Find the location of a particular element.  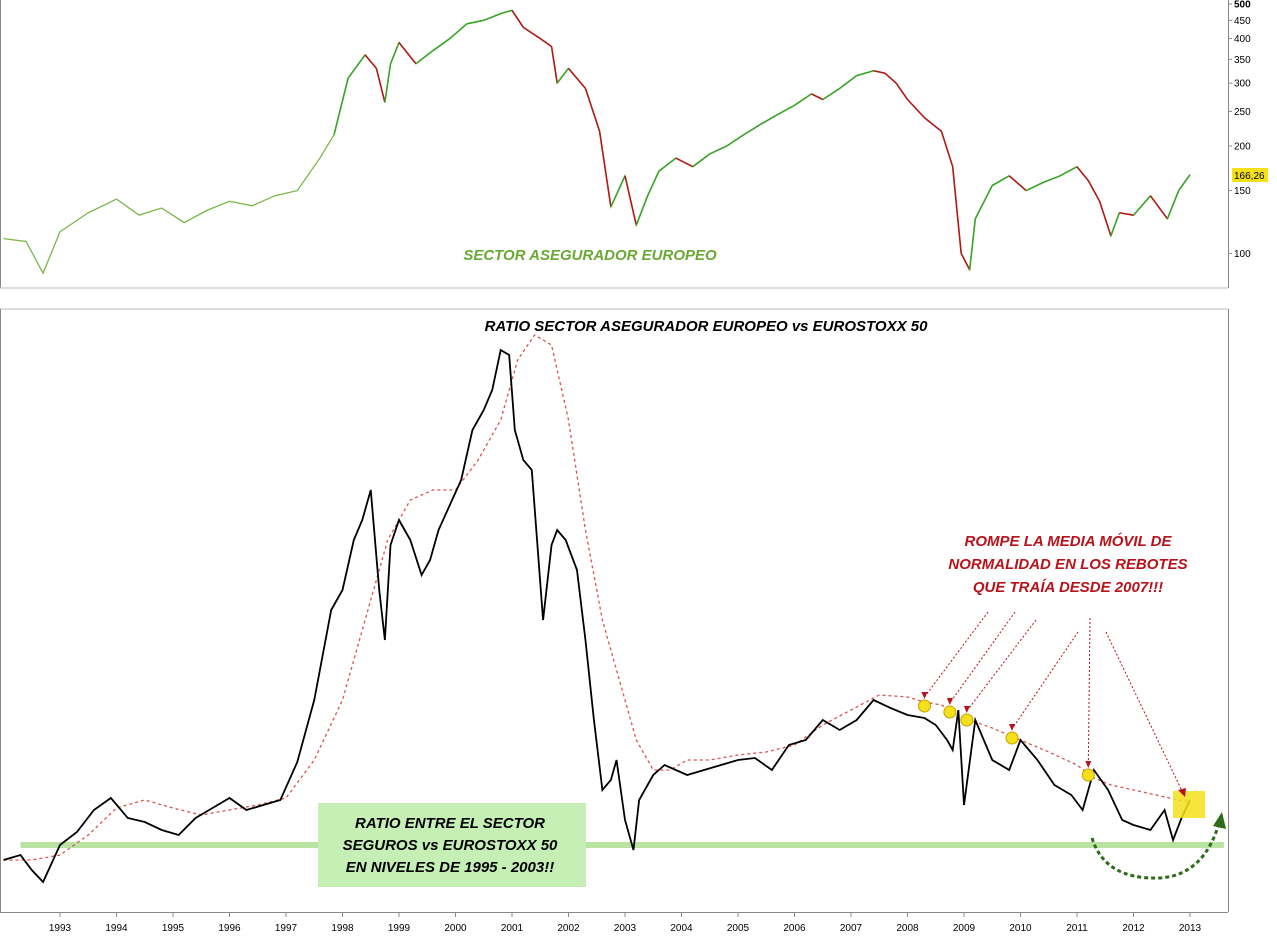

note-box is located at coordinates (452, 845).